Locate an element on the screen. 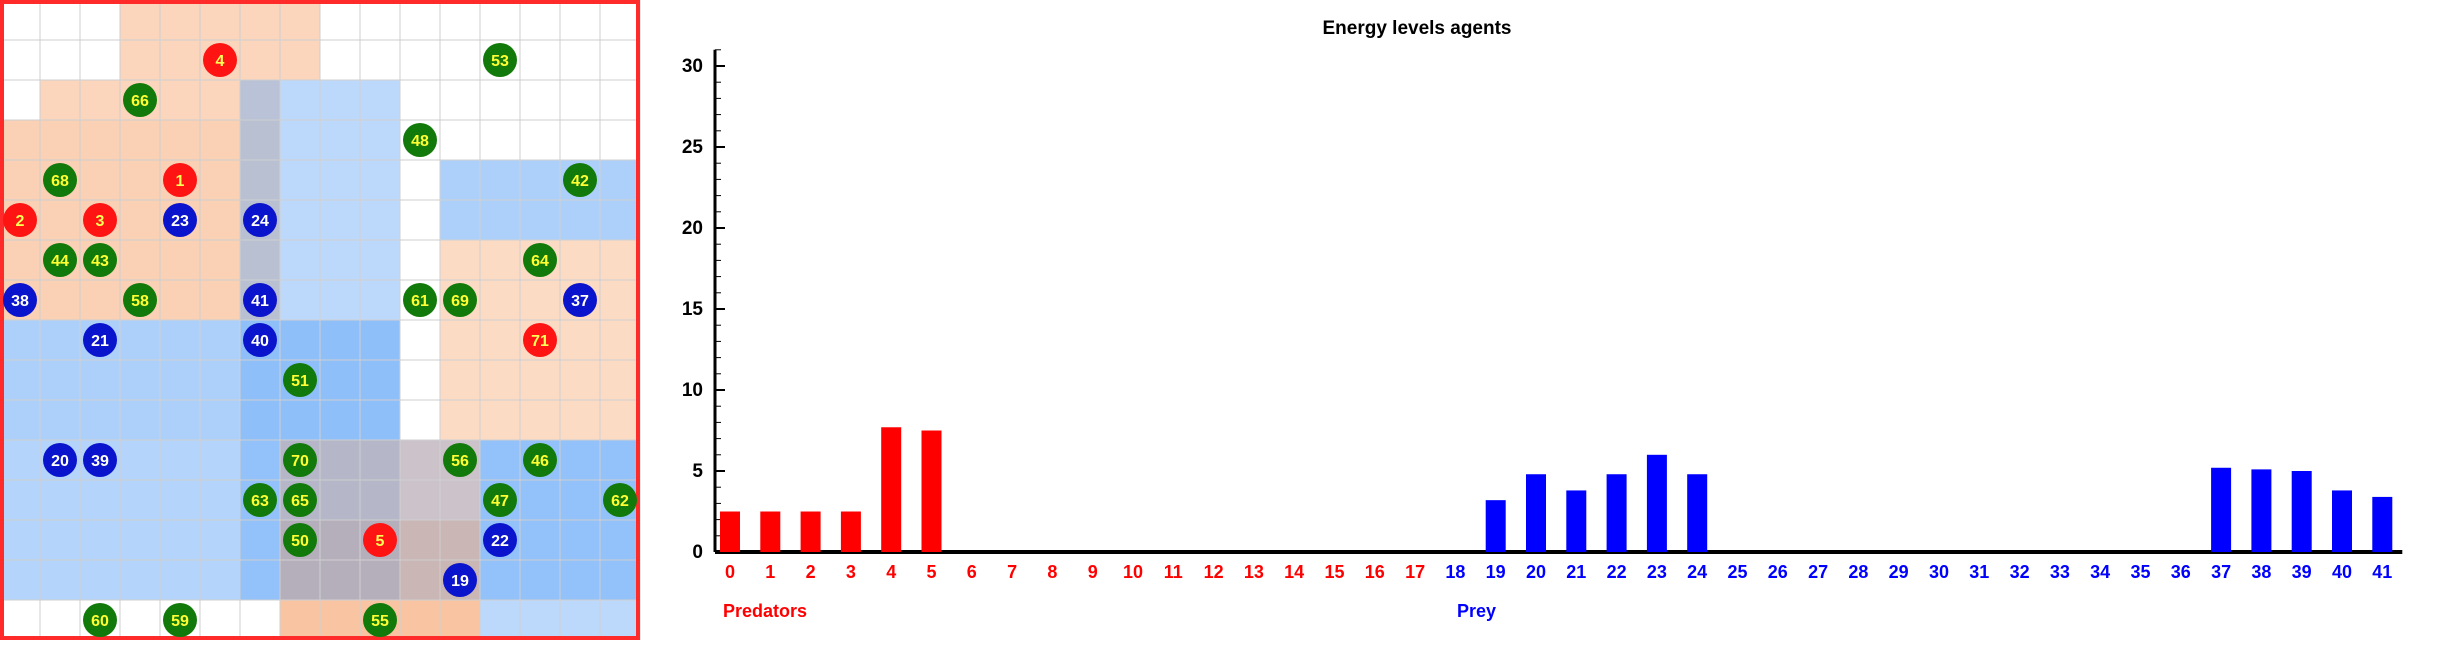 The height and width of the screenshot is (645, 2440). prey-agent: 21 is located at coordinates (100, 340).